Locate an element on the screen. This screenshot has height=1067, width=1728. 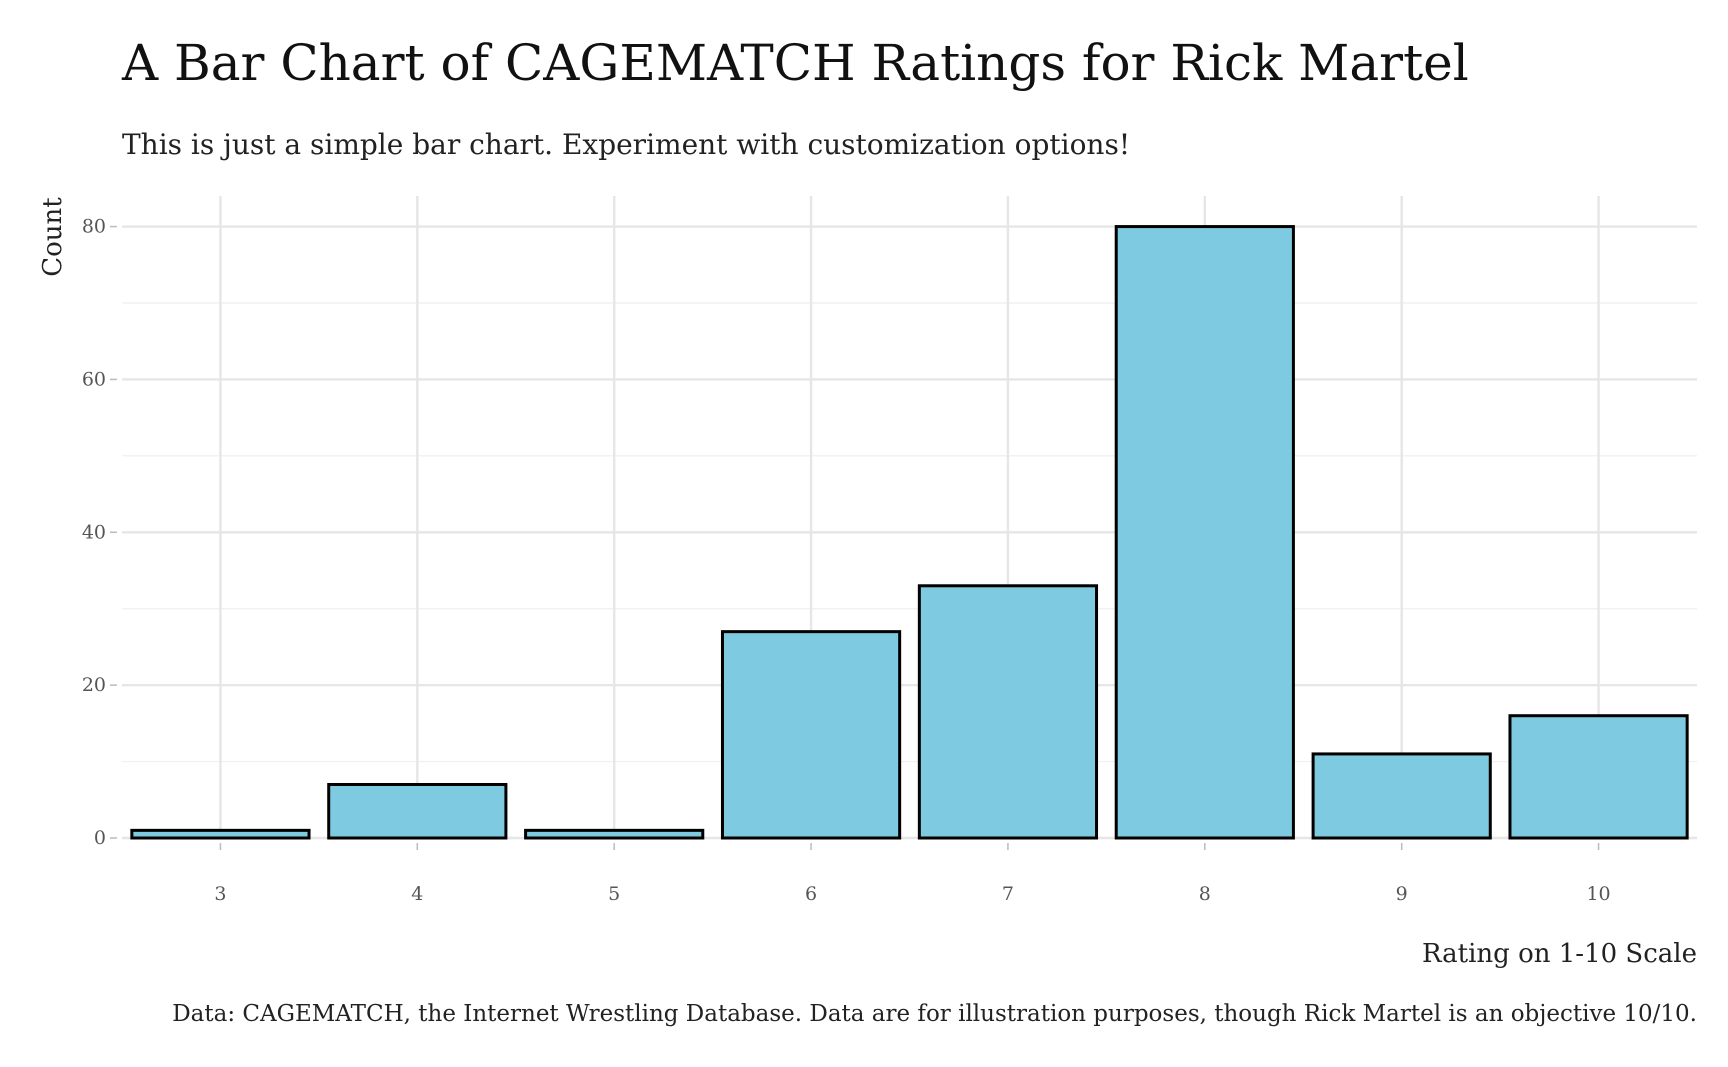
y-axis-title: Count is located at coordinates (53, 237).